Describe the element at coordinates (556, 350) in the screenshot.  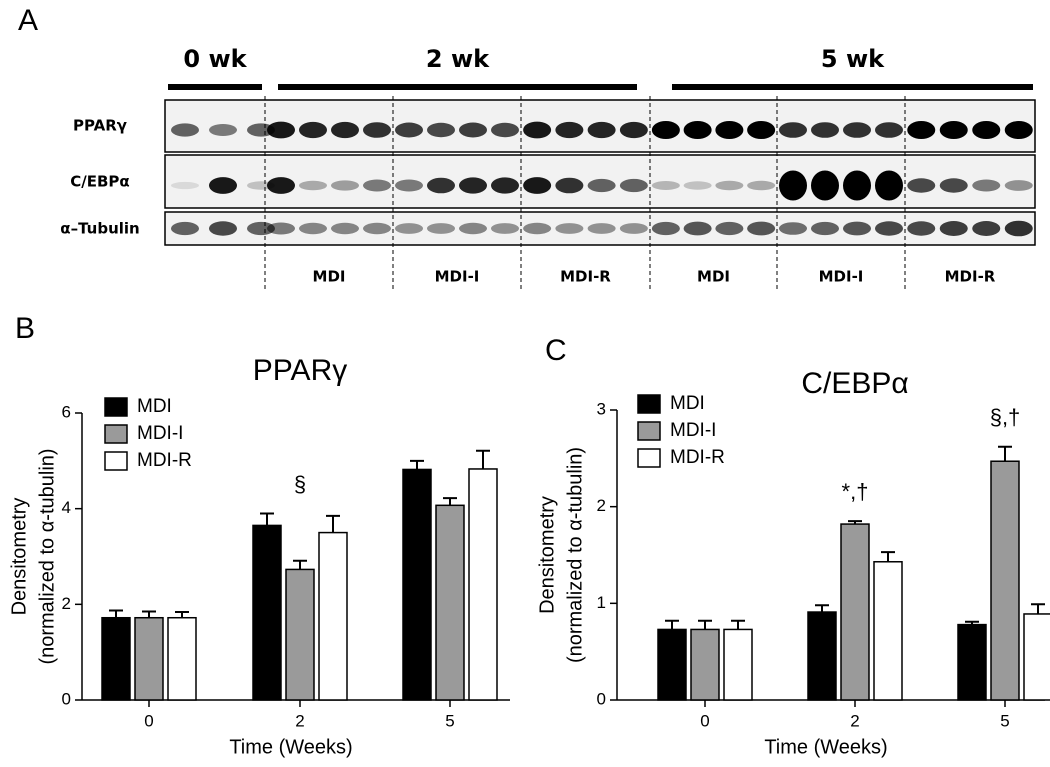
I see `panel-label: C` at that location.